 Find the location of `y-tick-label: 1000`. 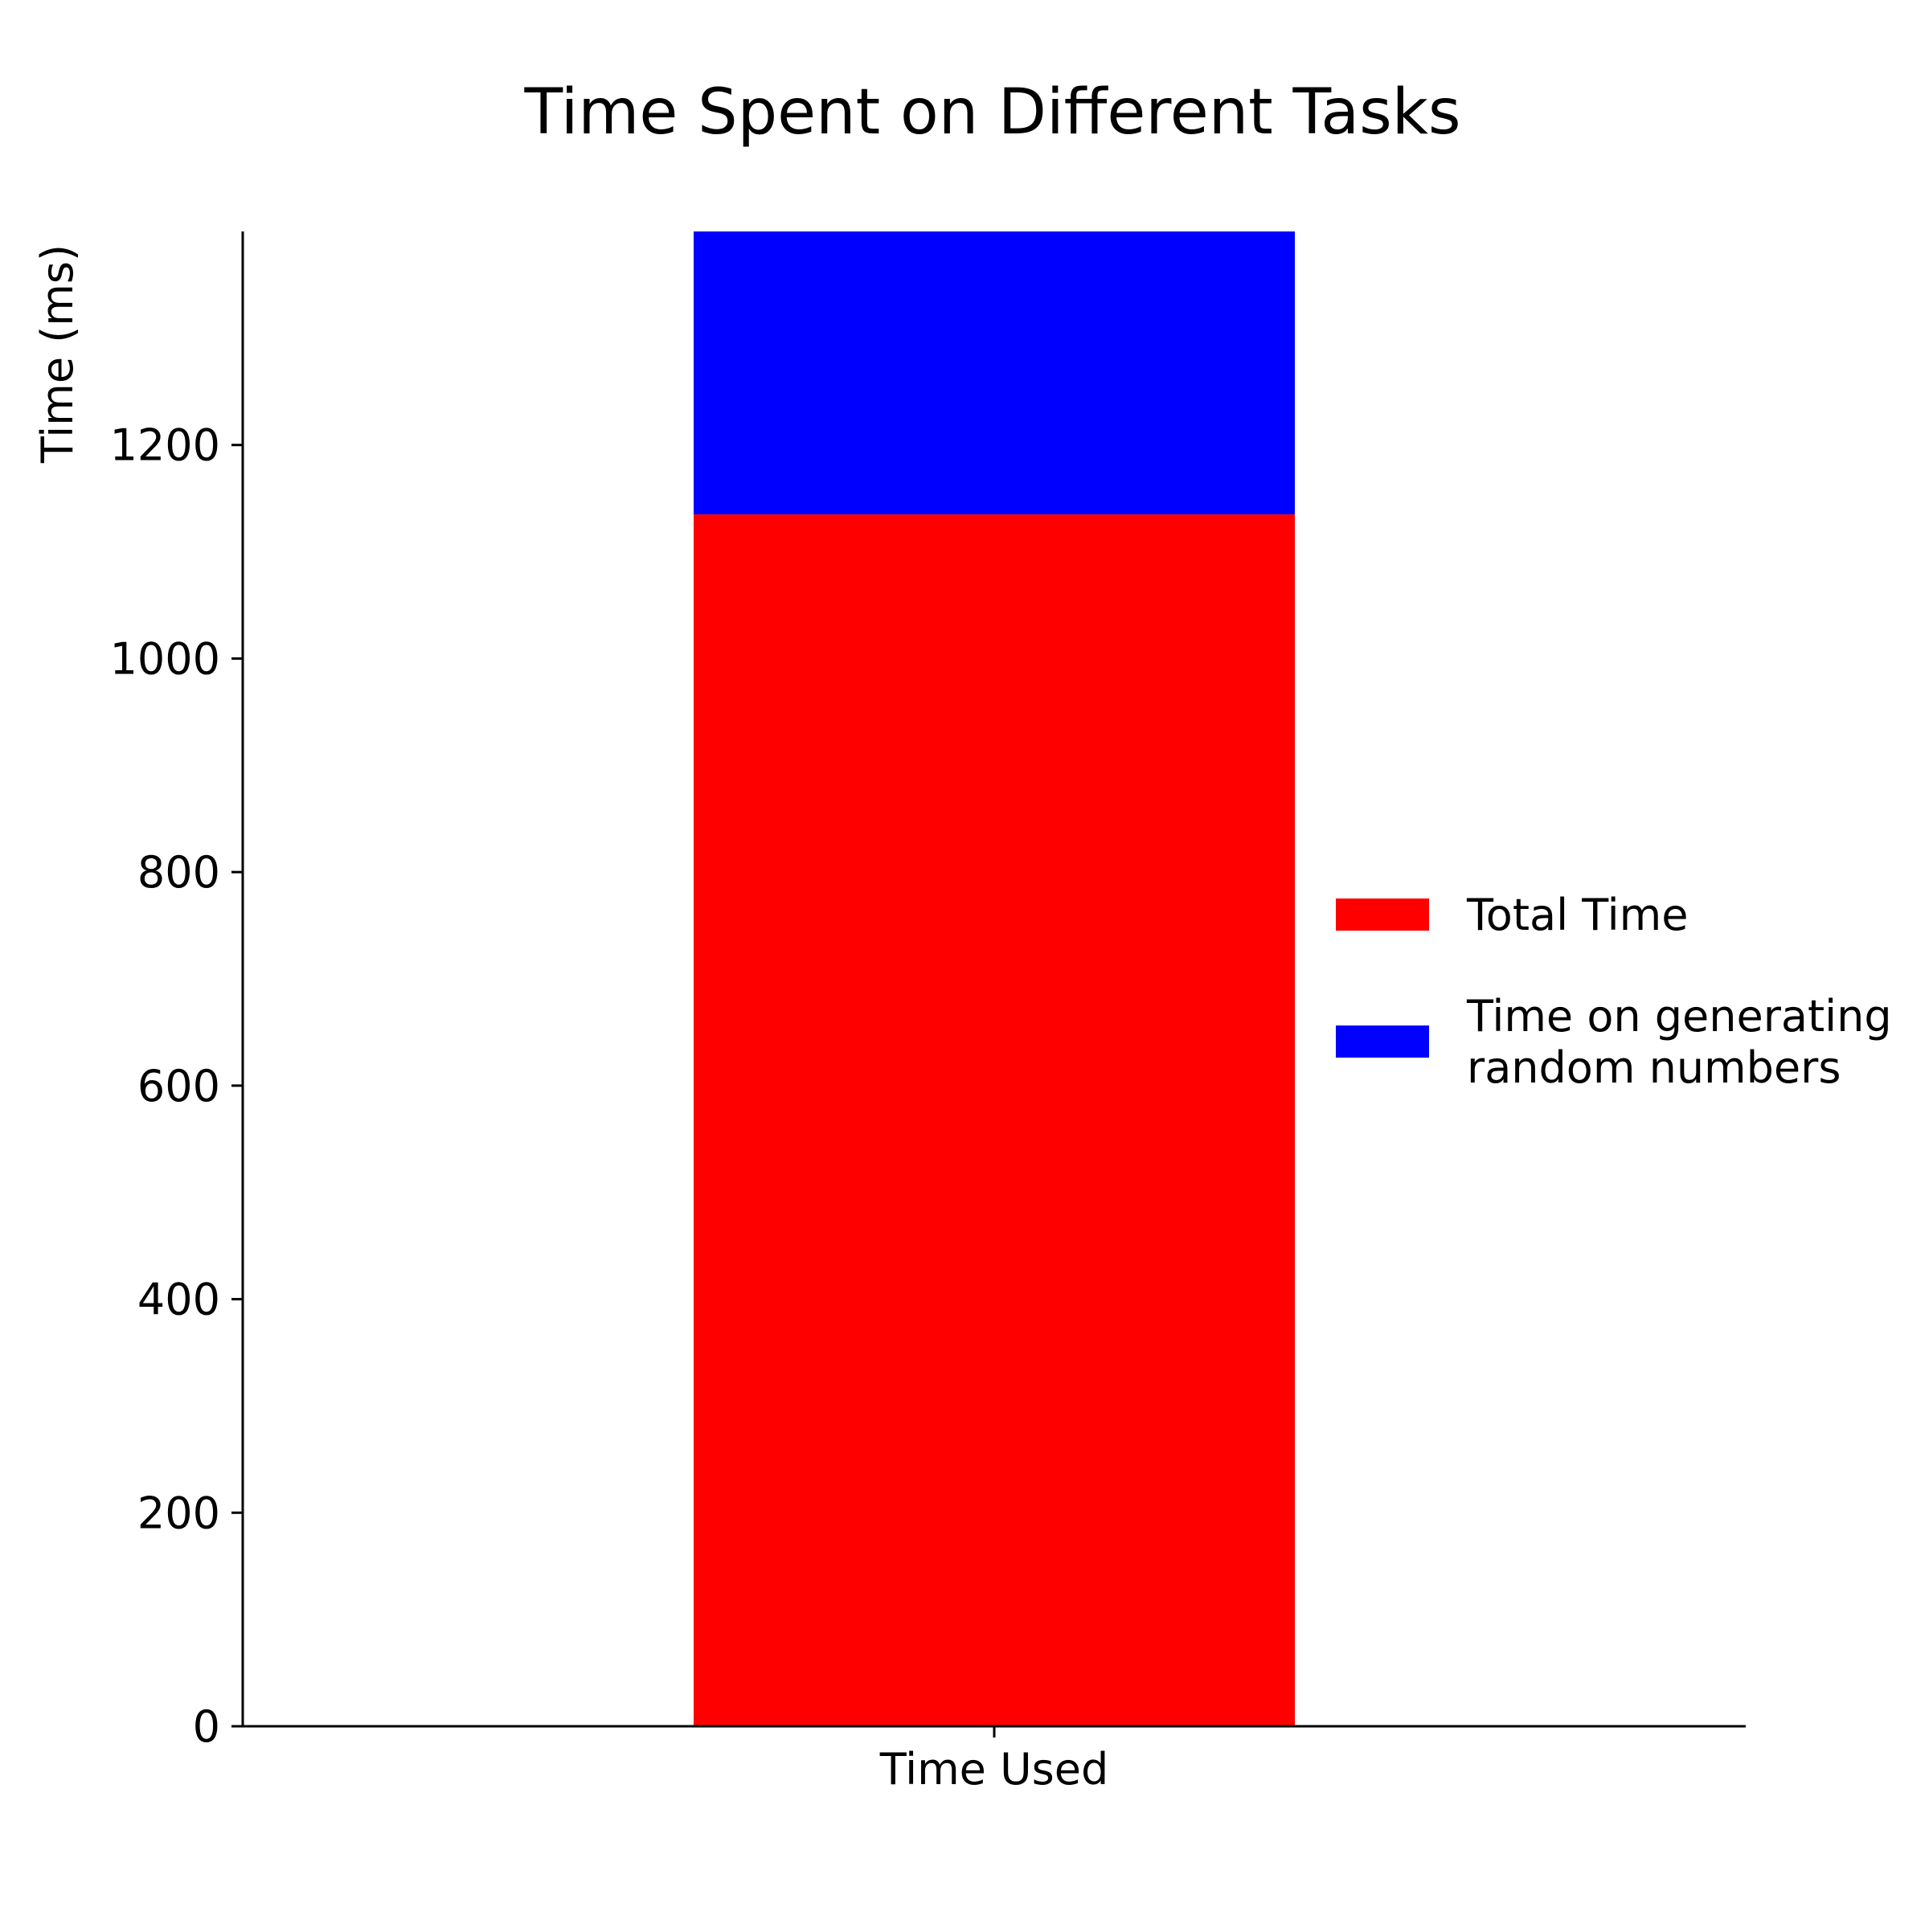

y-tick-label: 1000 is located at coordinates (165, 658).